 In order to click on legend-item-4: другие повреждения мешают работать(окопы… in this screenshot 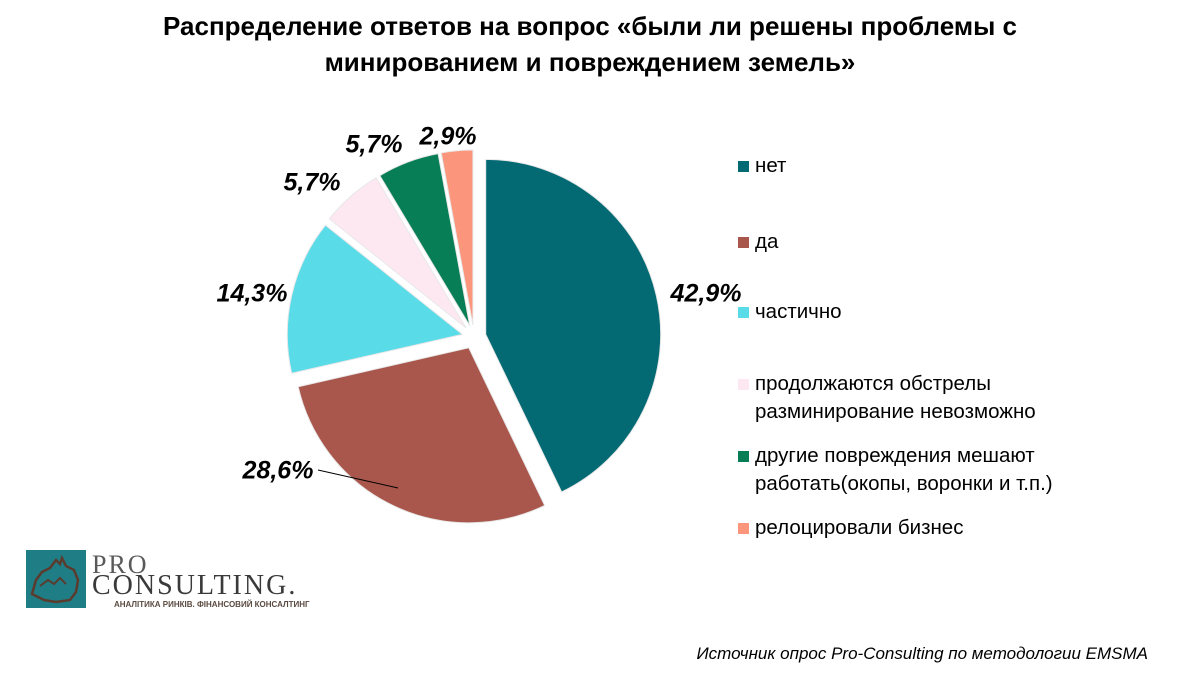, I will do `click(895, 470)`.